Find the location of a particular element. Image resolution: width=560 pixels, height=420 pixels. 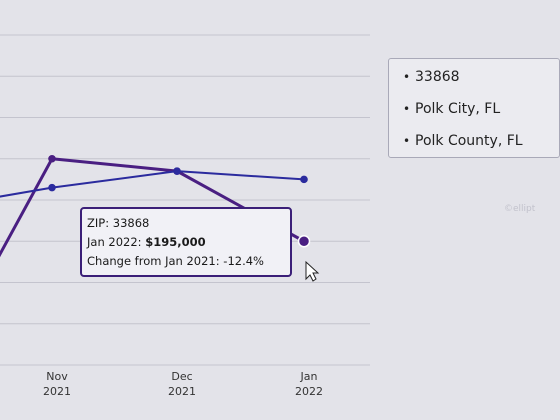

legend-item-polk-city: • Polk City, FL is located at coordinates (451, 109).